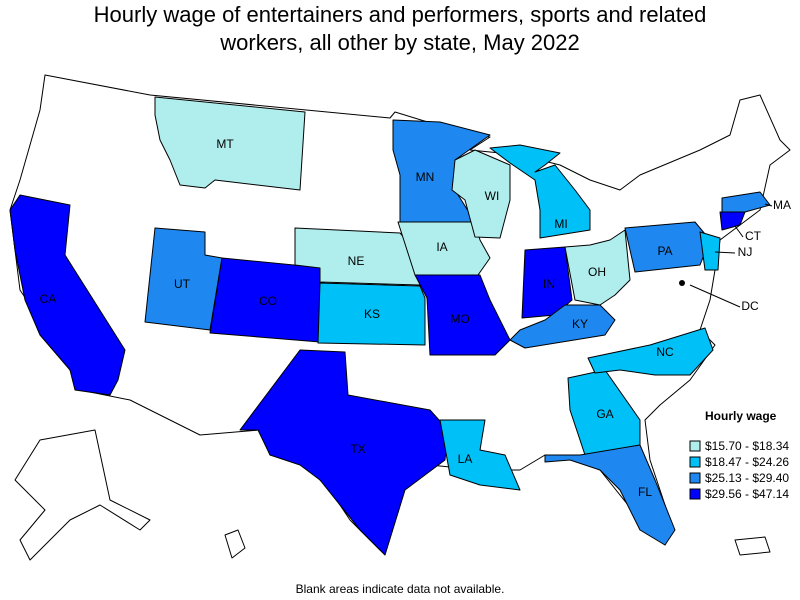 The image size is (800, 600). What do you see at coordinates (182, 284) in the screenshot?
I see `state-label: UT` at bounding box center [182, 284].